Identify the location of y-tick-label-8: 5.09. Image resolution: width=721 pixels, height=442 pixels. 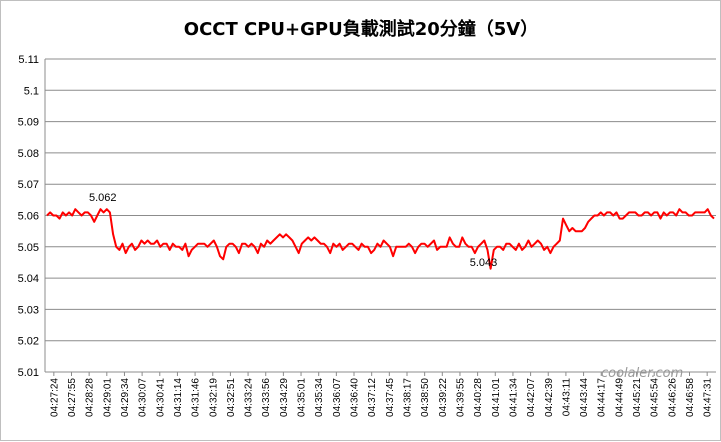
(28, 123).